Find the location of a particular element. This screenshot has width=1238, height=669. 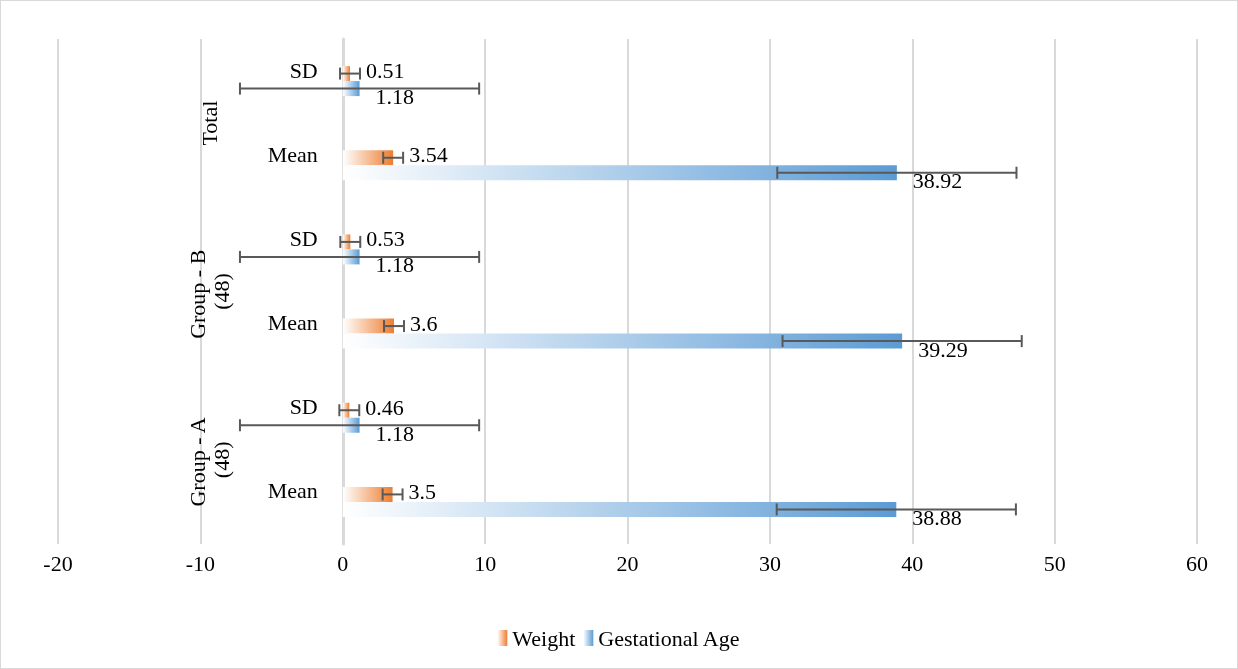

x-tick-label: 0 is located at coordinates (343, 563).